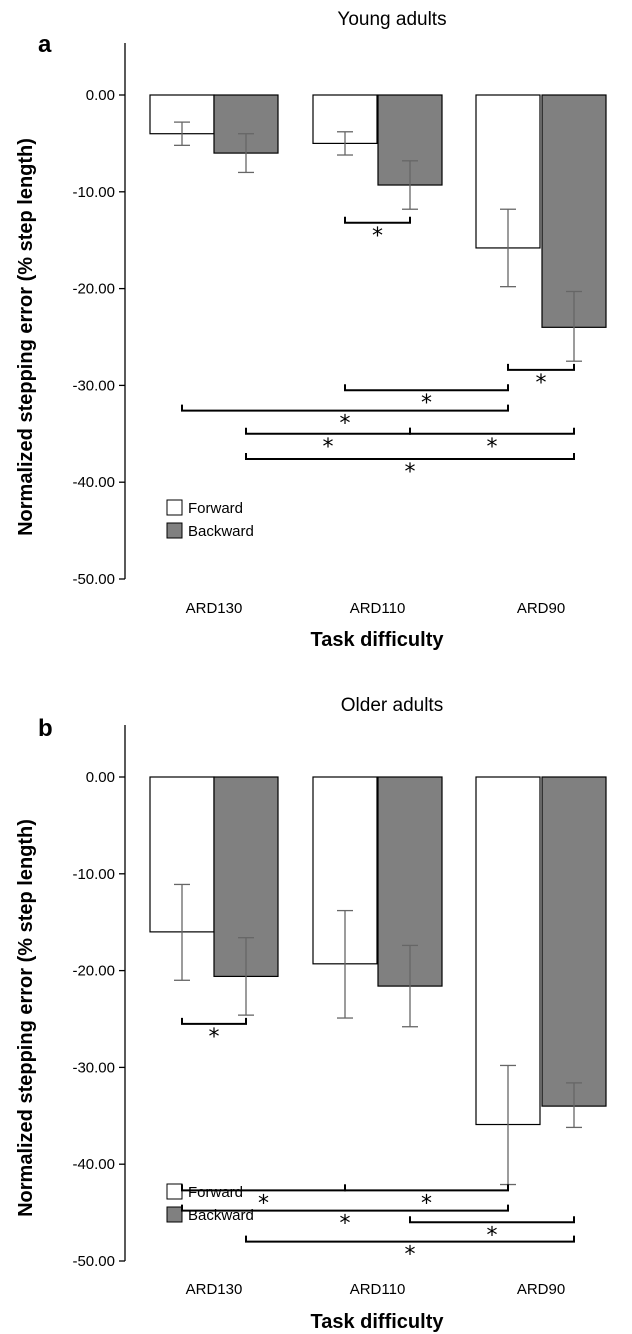  What do you see at coordinates (392, 705) in the screenshot?
I see `panel-title: Older adults` at bounding box center [392, 705].